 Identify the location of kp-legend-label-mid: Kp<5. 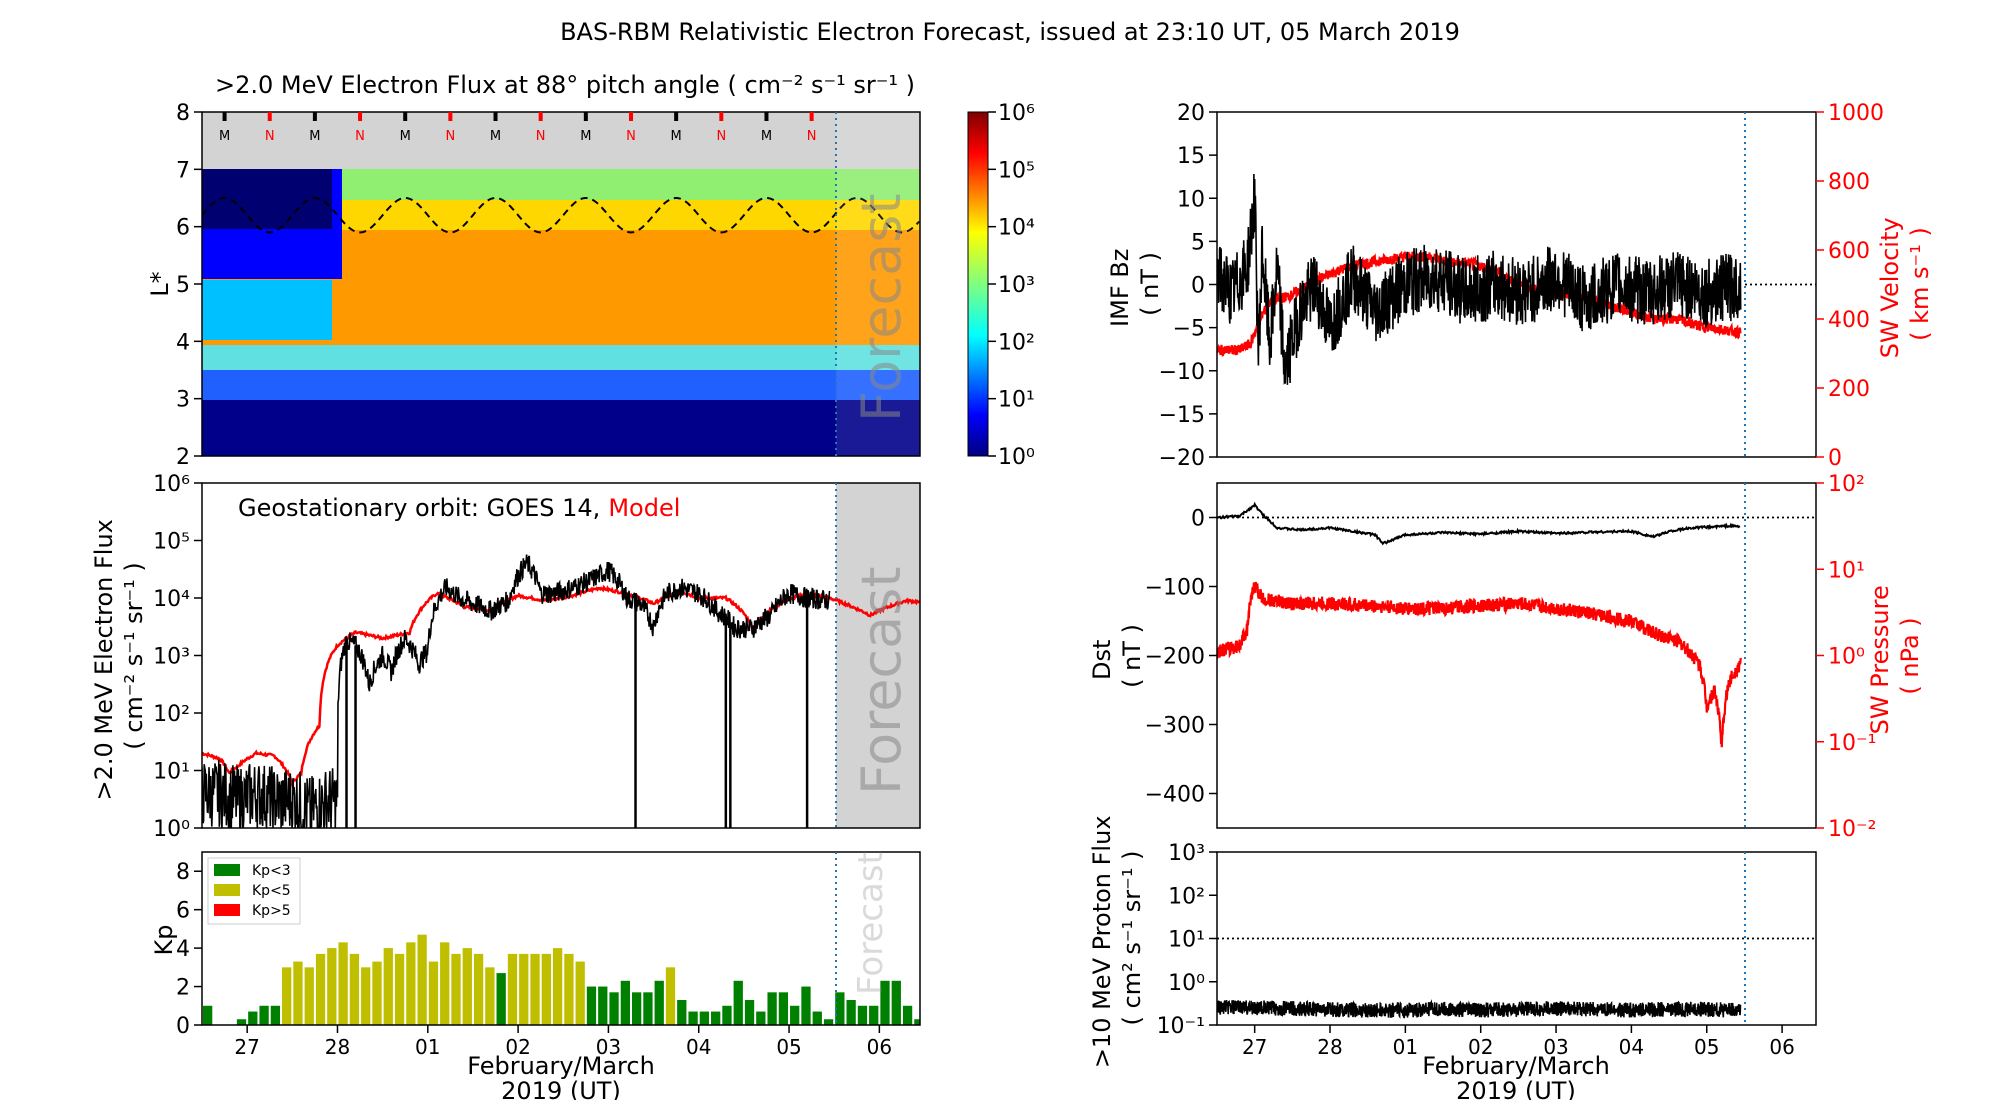
(271, 891).